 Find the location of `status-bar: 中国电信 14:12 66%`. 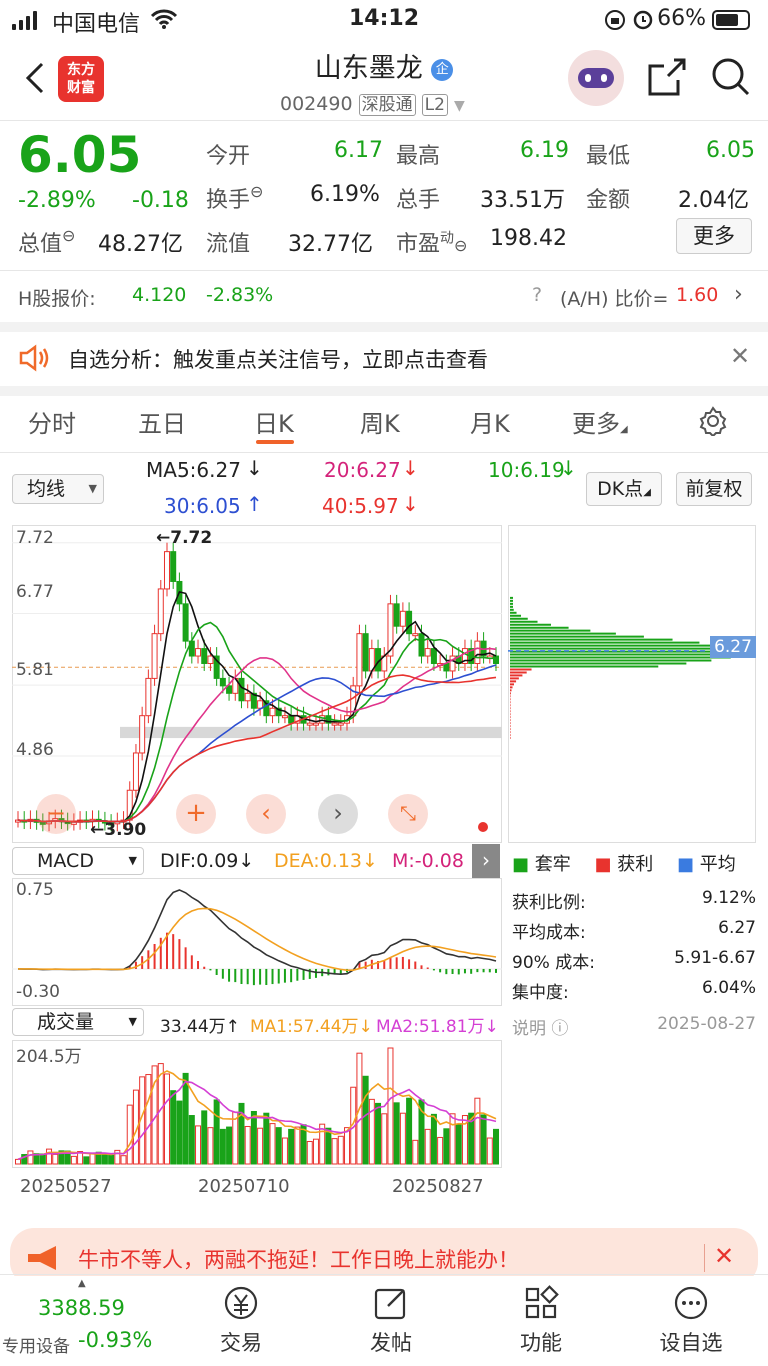

status-bar: 中国电信 14:12 66% is located at coordinates (384, 20).